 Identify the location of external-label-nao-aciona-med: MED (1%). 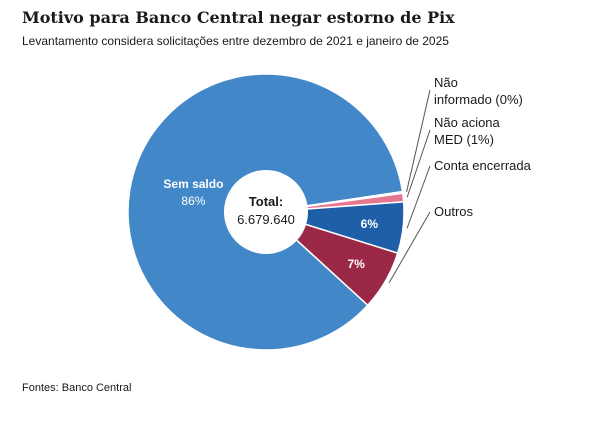
(464, 139).